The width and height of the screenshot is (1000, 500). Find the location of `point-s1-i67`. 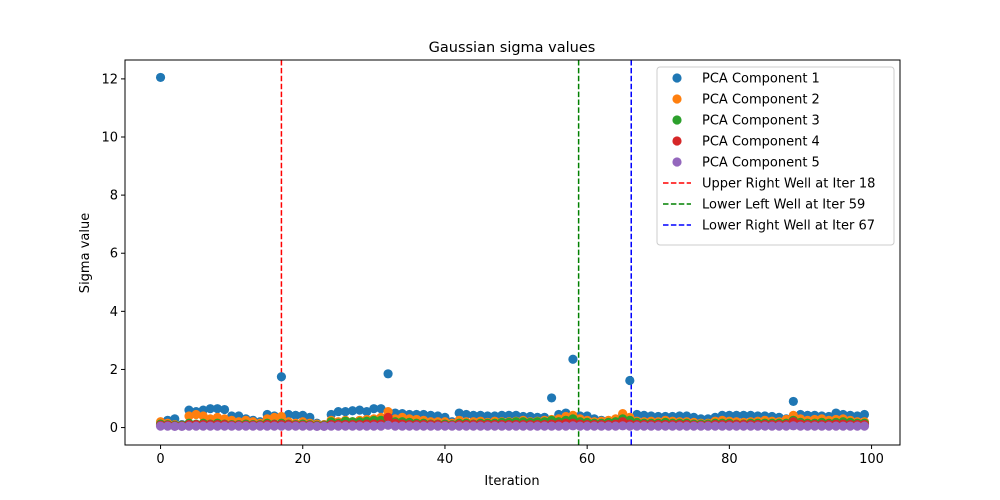

point-s1-i67 is located at coordinates (637, 414).